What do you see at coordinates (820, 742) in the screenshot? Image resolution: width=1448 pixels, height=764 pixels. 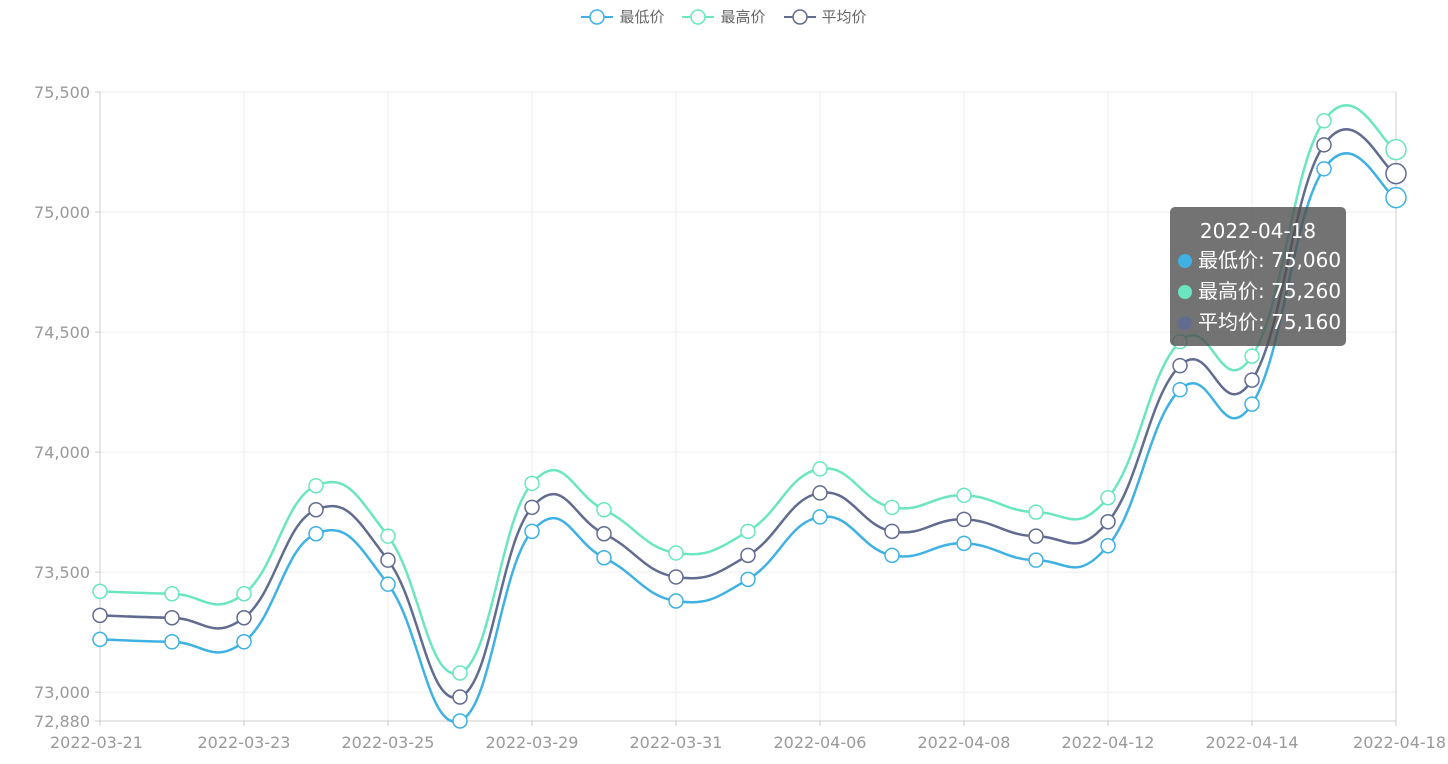 I see `x-tick-label: 2022-04-06` at bounding box center [820, 742].